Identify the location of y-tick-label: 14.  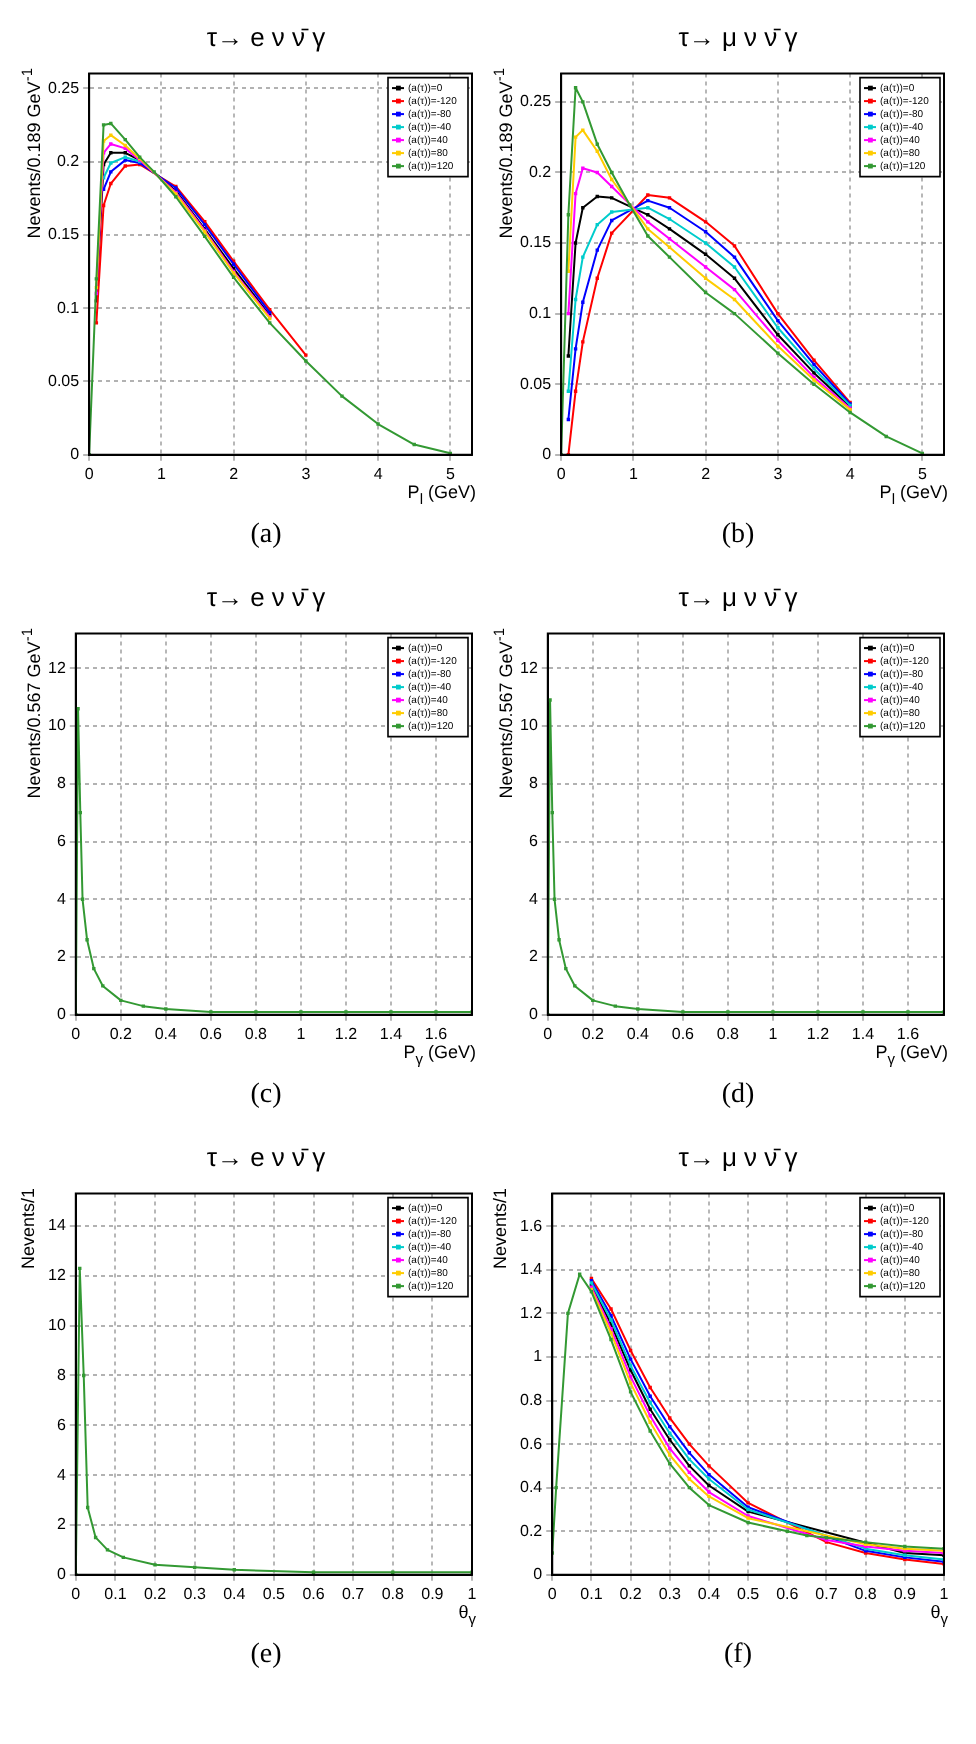
(57, 1225).